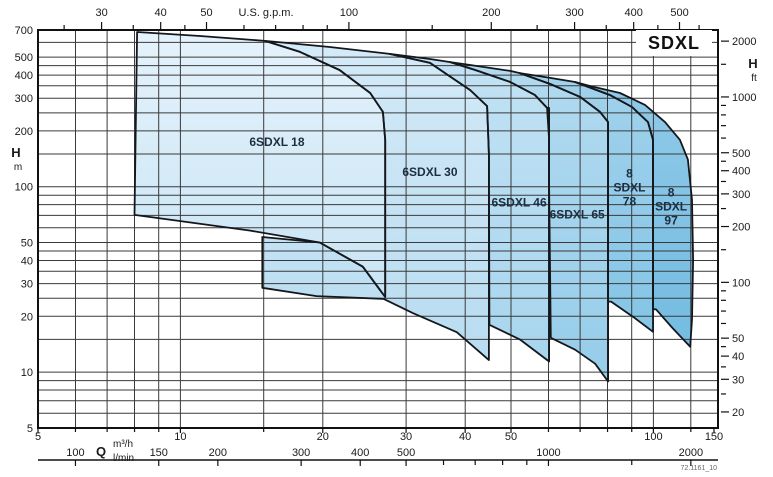 The width and height of the screenshot is (773, 477). Describe the element at coordinates (206, 13) in the screenshot. I see `top-axis-label: 50` at that location.